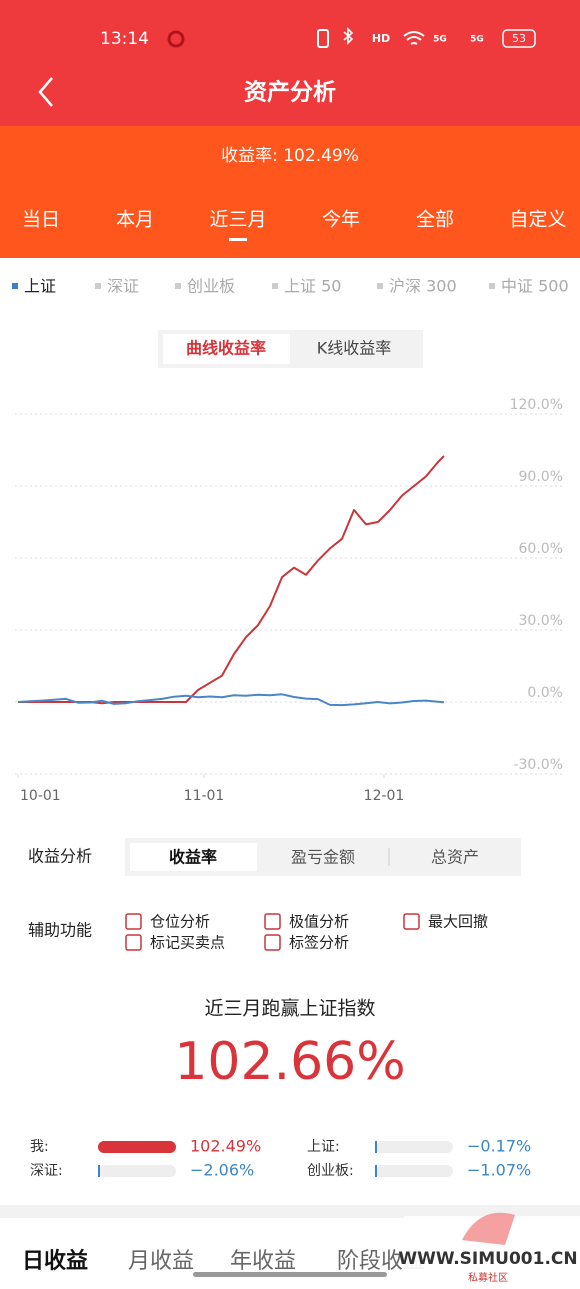 Image resolution: width=580 pixels, height=1289 pixels. What do you see at coordinates (458, 922) in the screenshot?
I see `checkbox-label: 最大回撤` at bounding box center [458, 922].